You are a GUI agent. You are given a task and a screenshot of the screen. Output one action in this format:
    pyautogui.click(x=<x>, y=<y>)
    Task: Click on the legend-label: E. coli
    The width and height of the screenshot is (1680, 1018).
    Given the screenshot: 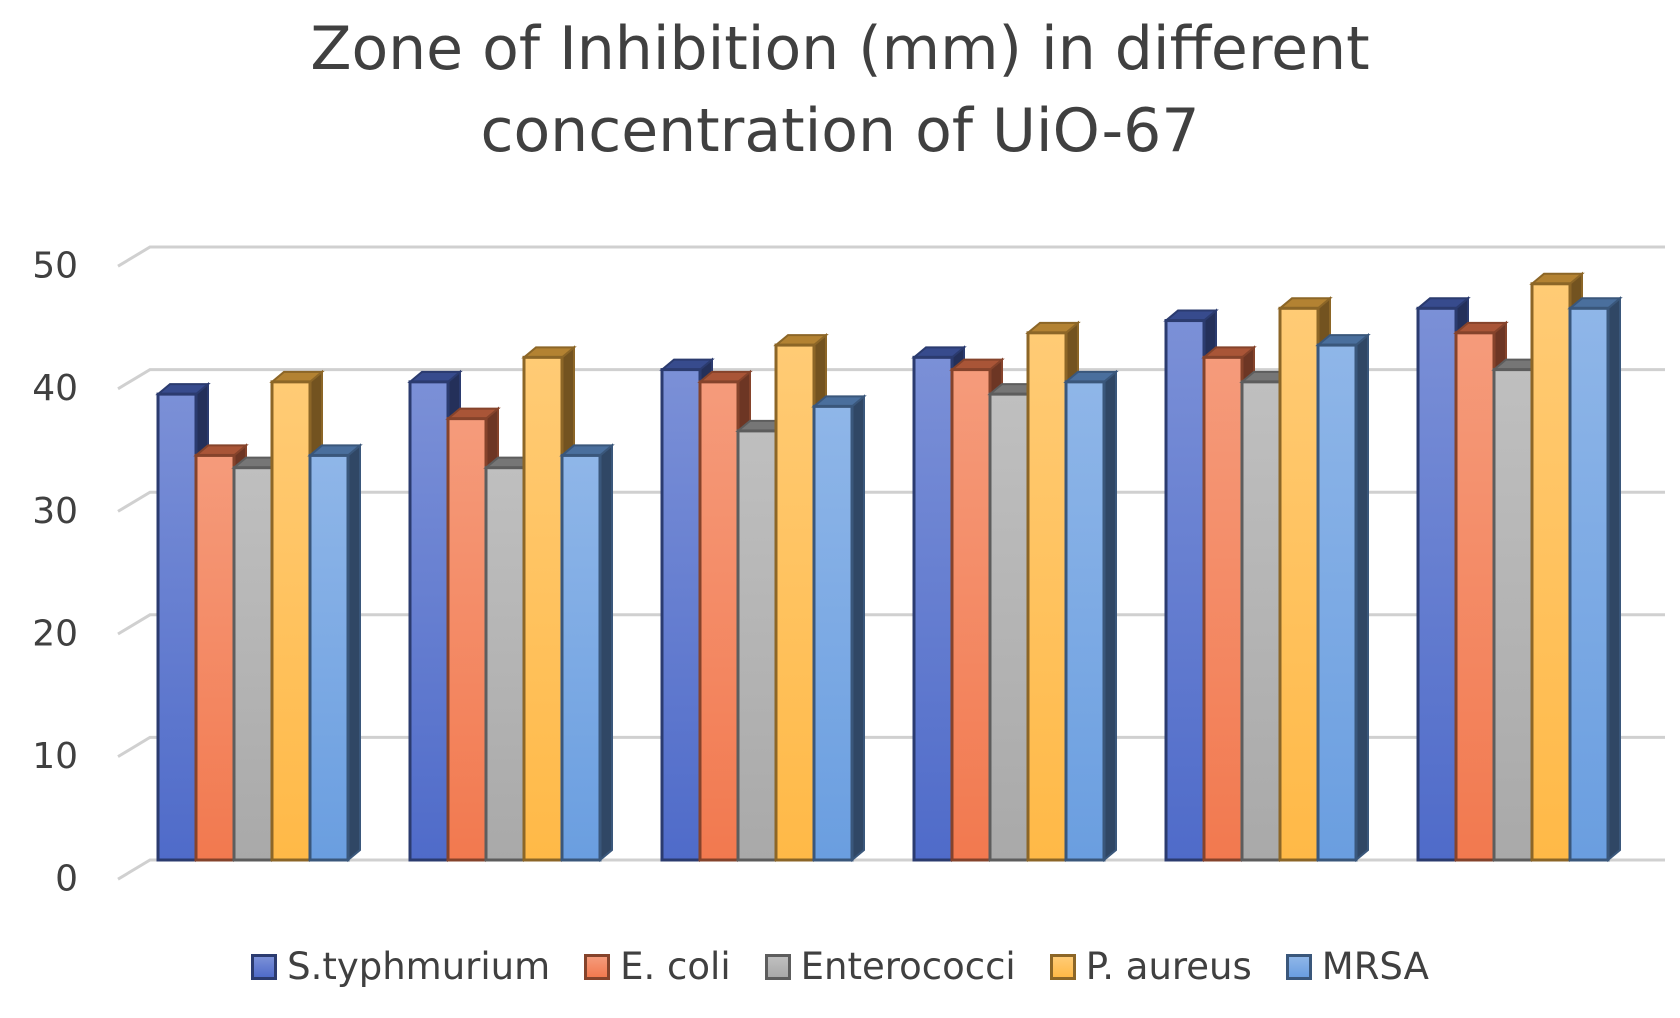 What is the action you would take?
    pyautogui.click(x=675, y=966)
    